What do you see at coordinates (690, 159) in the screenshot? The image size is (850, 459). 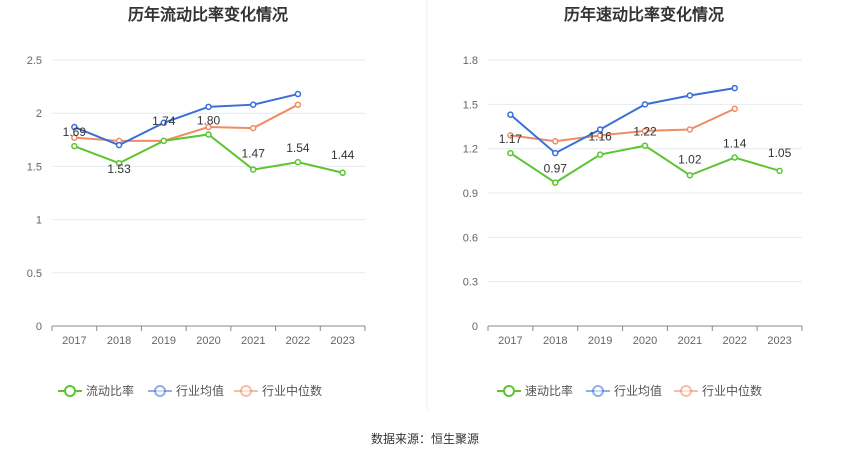 I see `data-label: 1.02` at bounding box center [690, 159].